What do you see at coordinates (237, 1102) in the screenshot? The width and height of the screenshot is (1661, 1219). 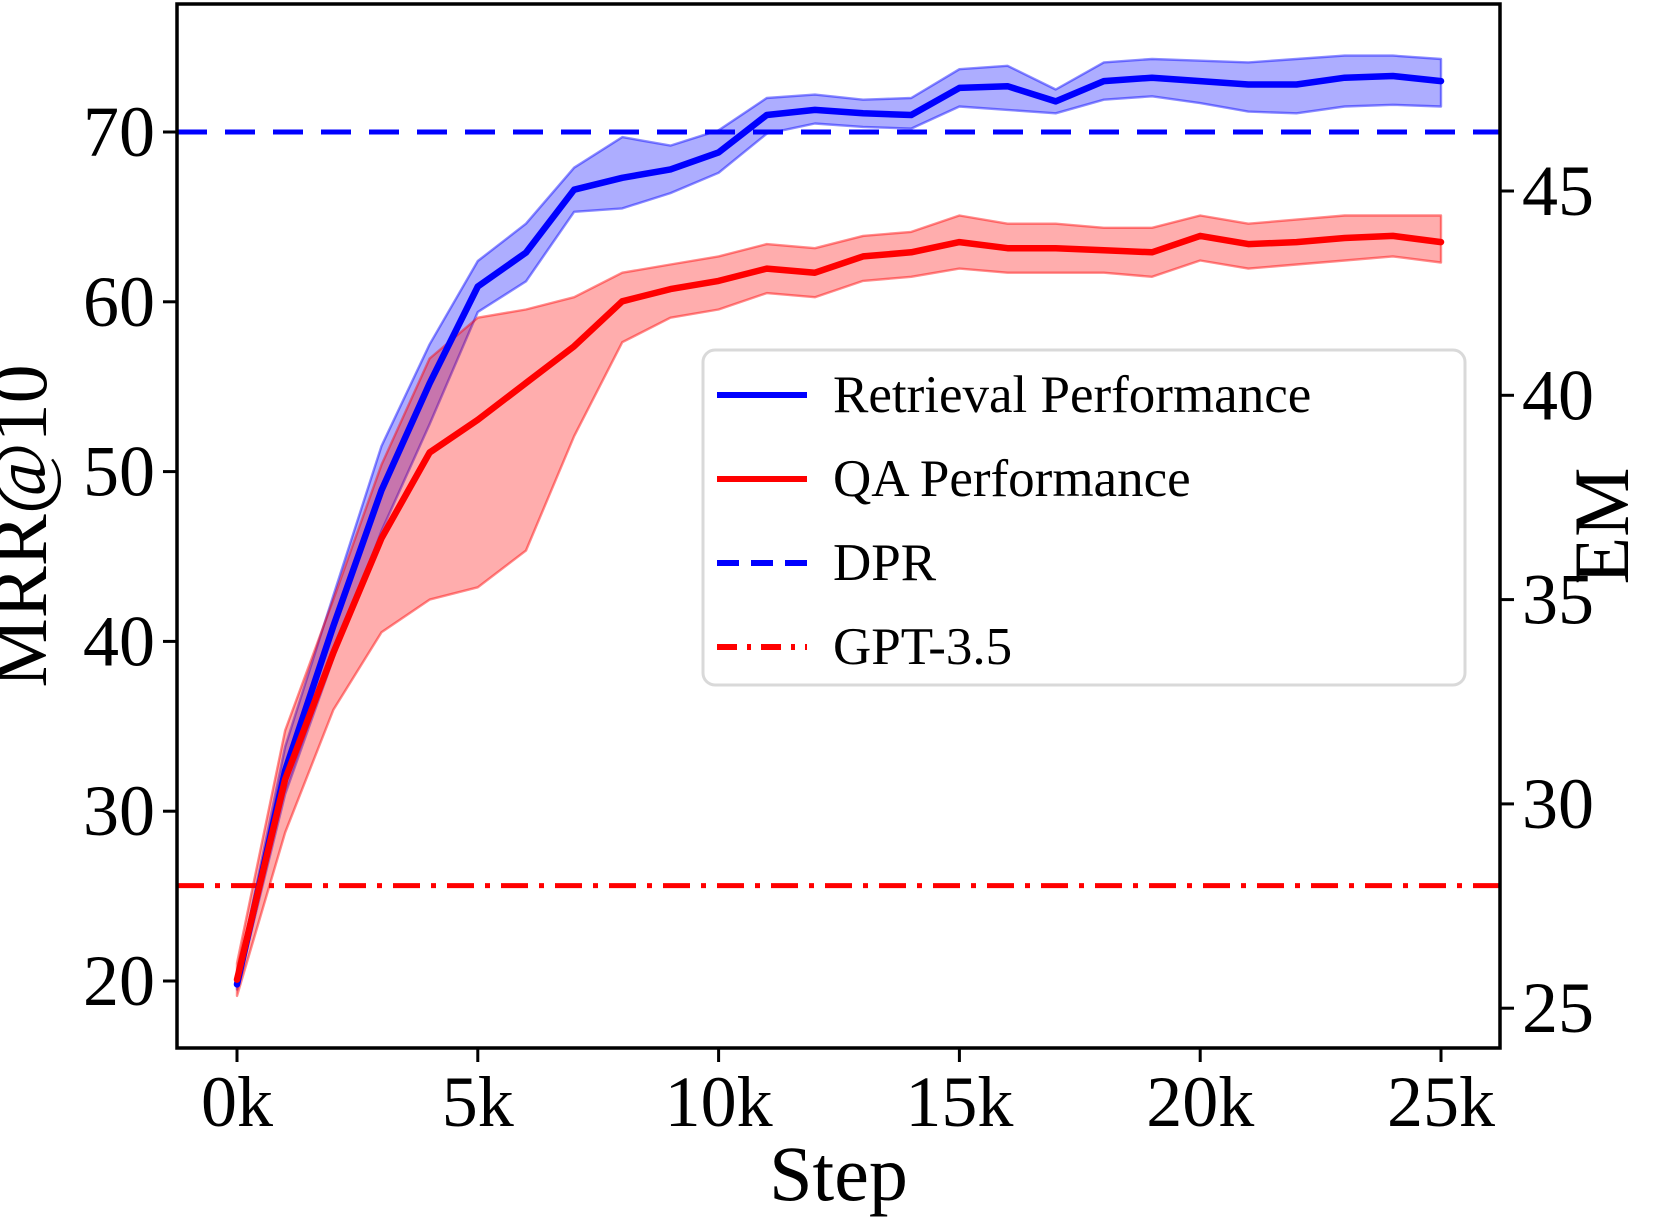 I see `x-axis-tick-label: 0k` at bounding box center [237, 1102].